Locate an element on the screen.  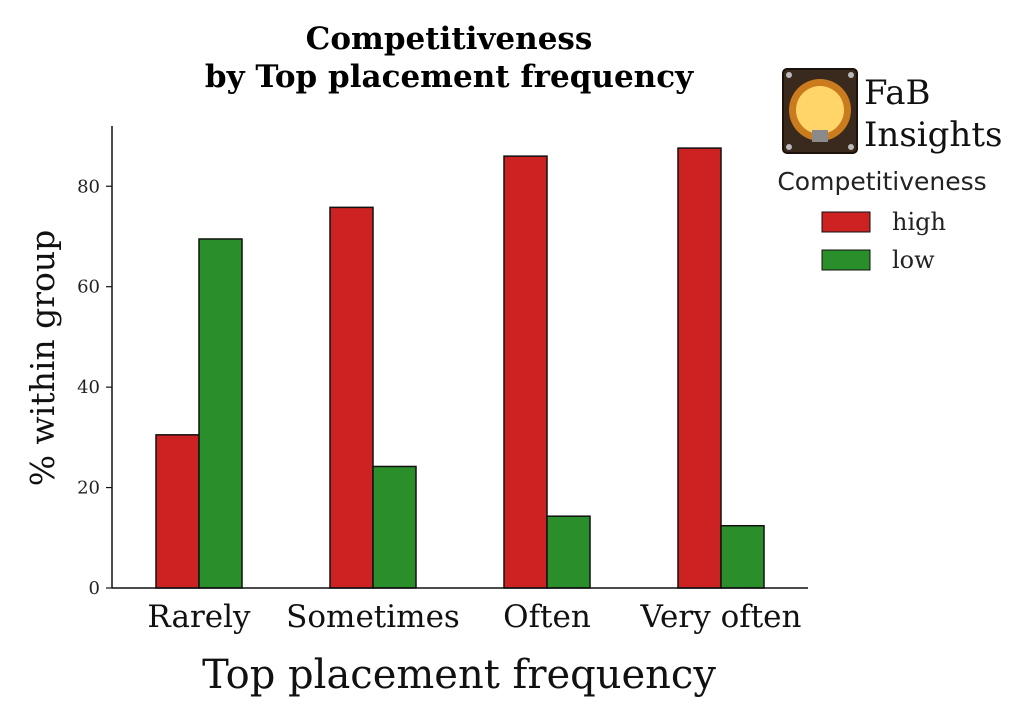
bar-low-often is located at coordinates (568, 552).